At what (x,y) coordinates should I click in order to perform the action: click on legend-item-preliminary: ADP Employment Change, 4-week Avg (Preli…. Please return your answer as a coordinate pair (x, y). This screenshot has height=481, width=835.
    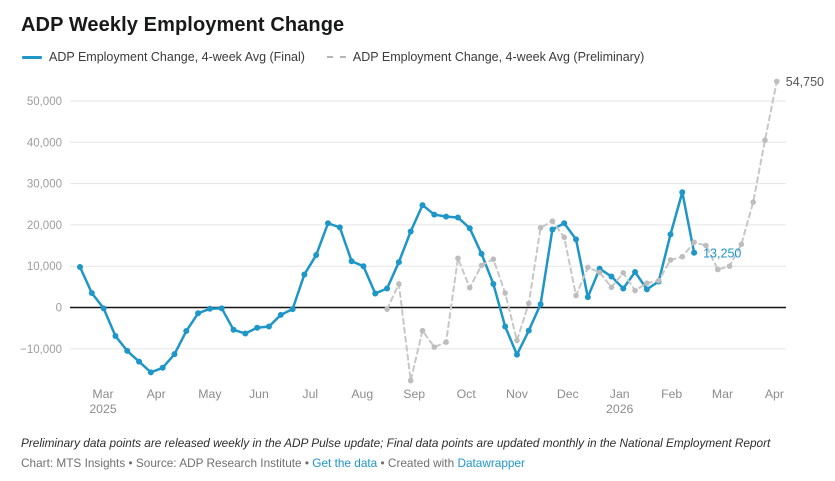
    Looking at the image, I should click on (485, 57).